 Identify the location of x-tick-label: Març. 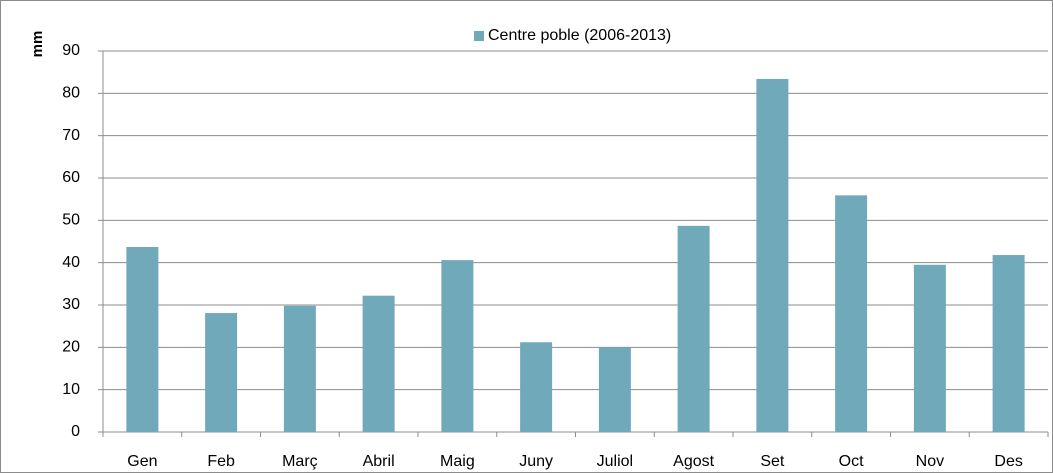
(300, 461).